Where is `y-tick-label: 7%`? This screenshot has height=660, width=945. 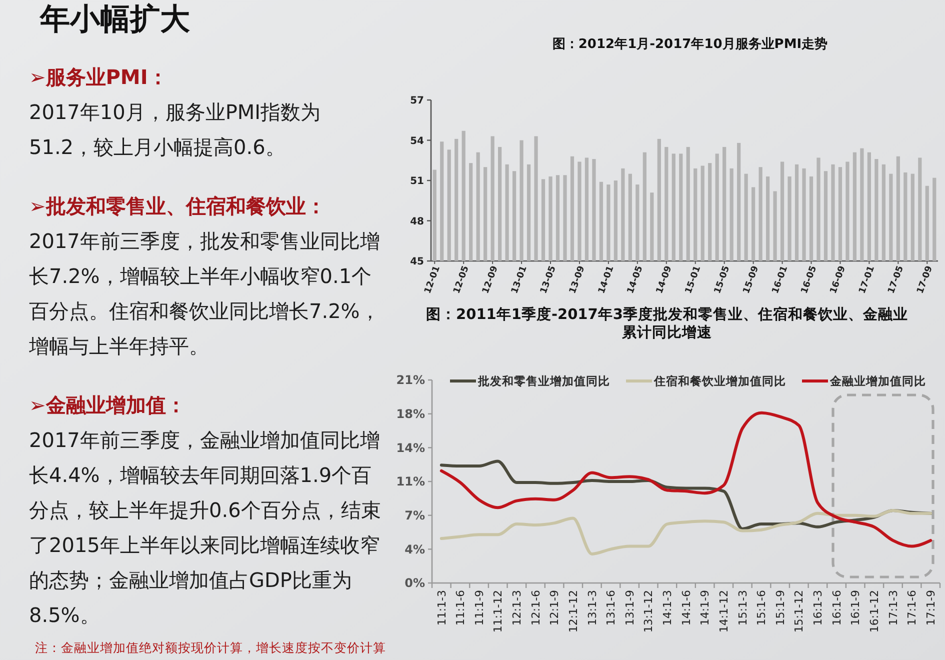
y-tick-label: 7% is located at coordinates (414, 515).